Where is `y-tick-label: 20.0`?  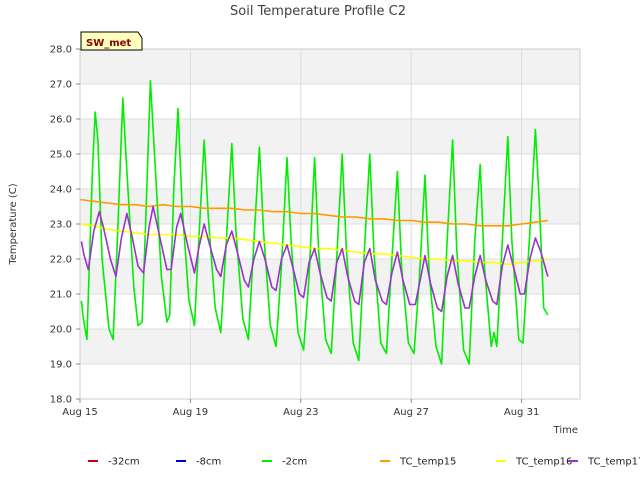 y-tick-label: 20.0 is located at coordinates (61, 330).